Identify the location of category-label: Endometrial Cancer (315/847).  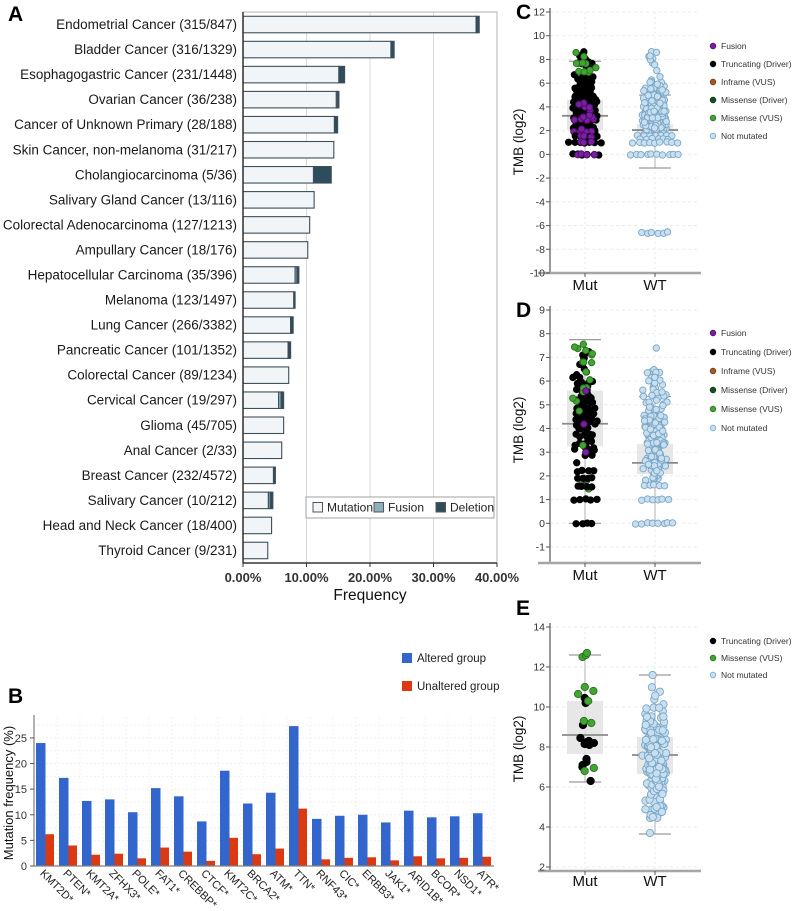
(146, 24).